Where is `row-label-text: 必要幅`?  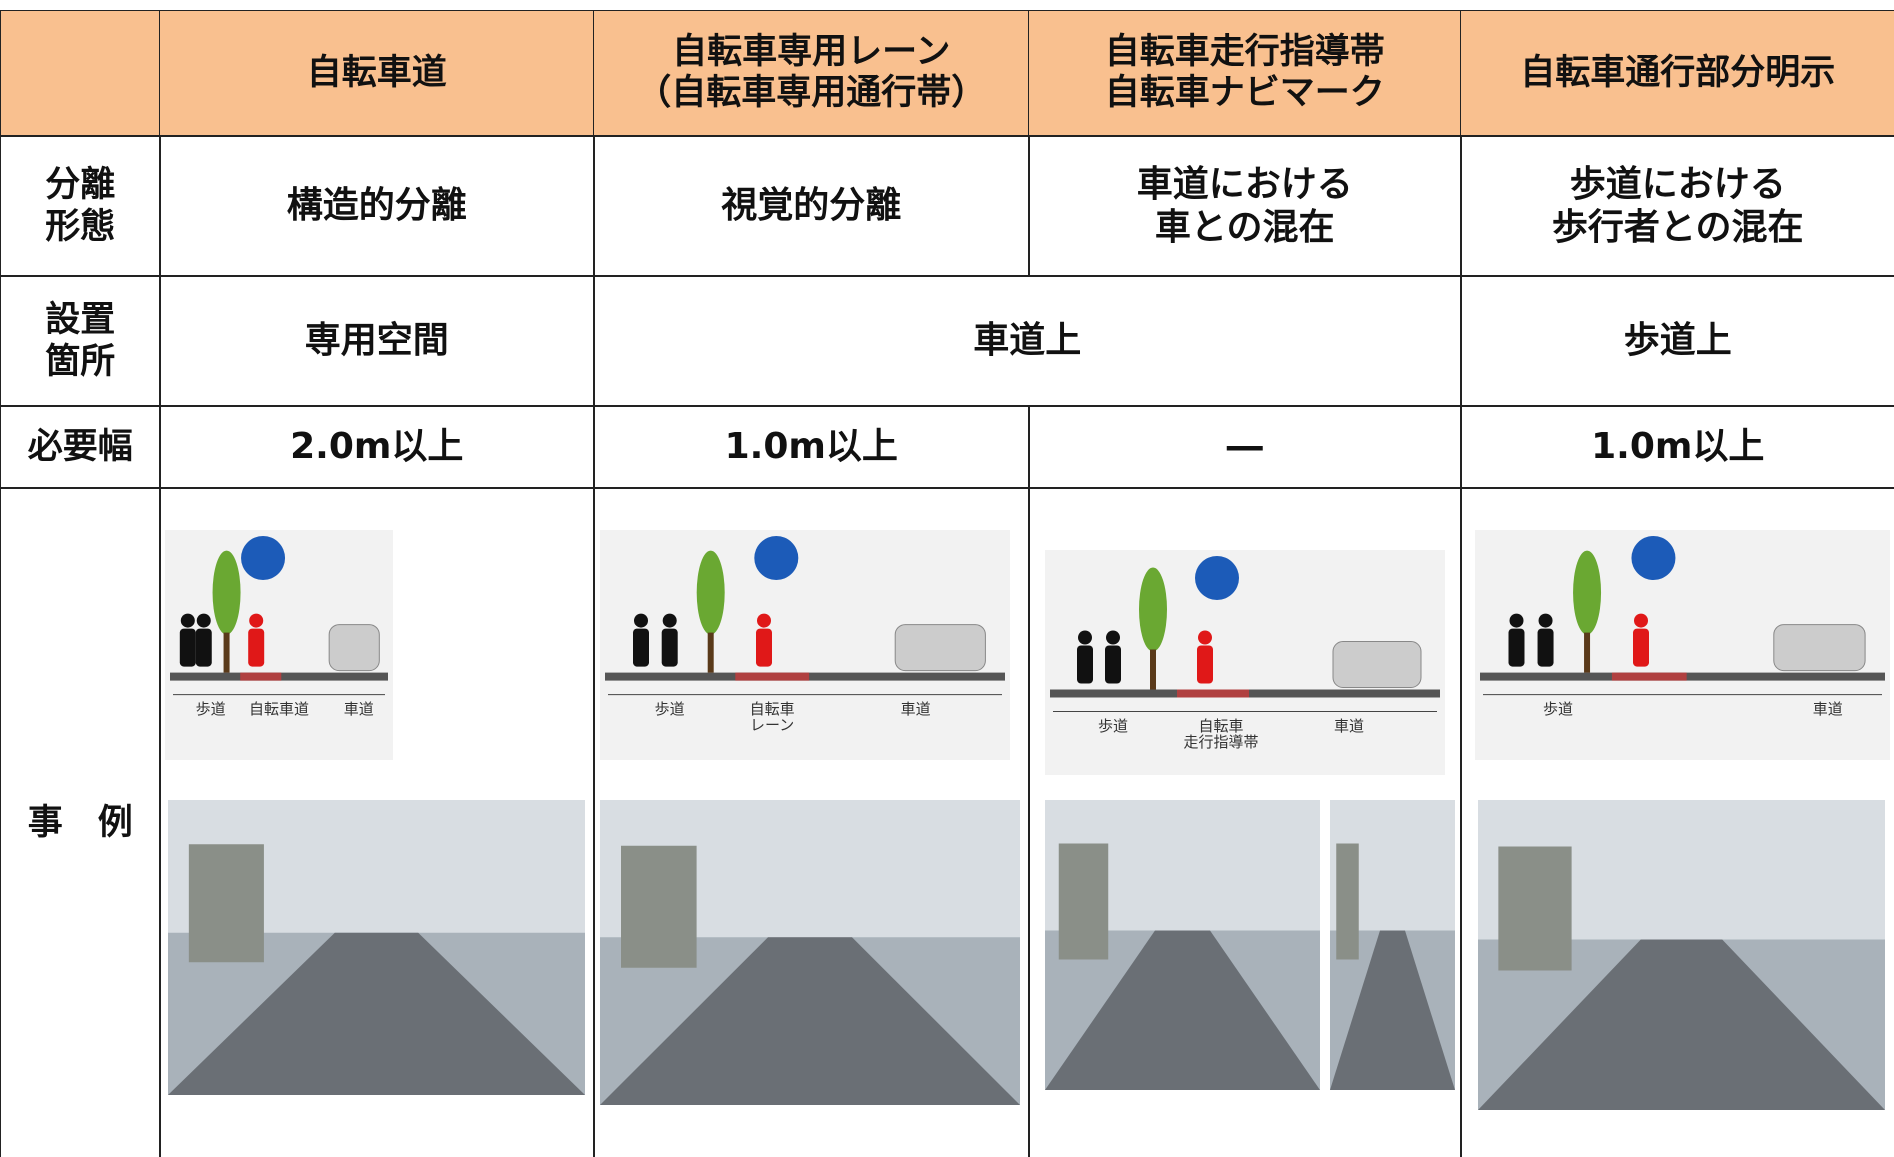 row-label-text: 必要幅 is located at coordinates (80, 446).